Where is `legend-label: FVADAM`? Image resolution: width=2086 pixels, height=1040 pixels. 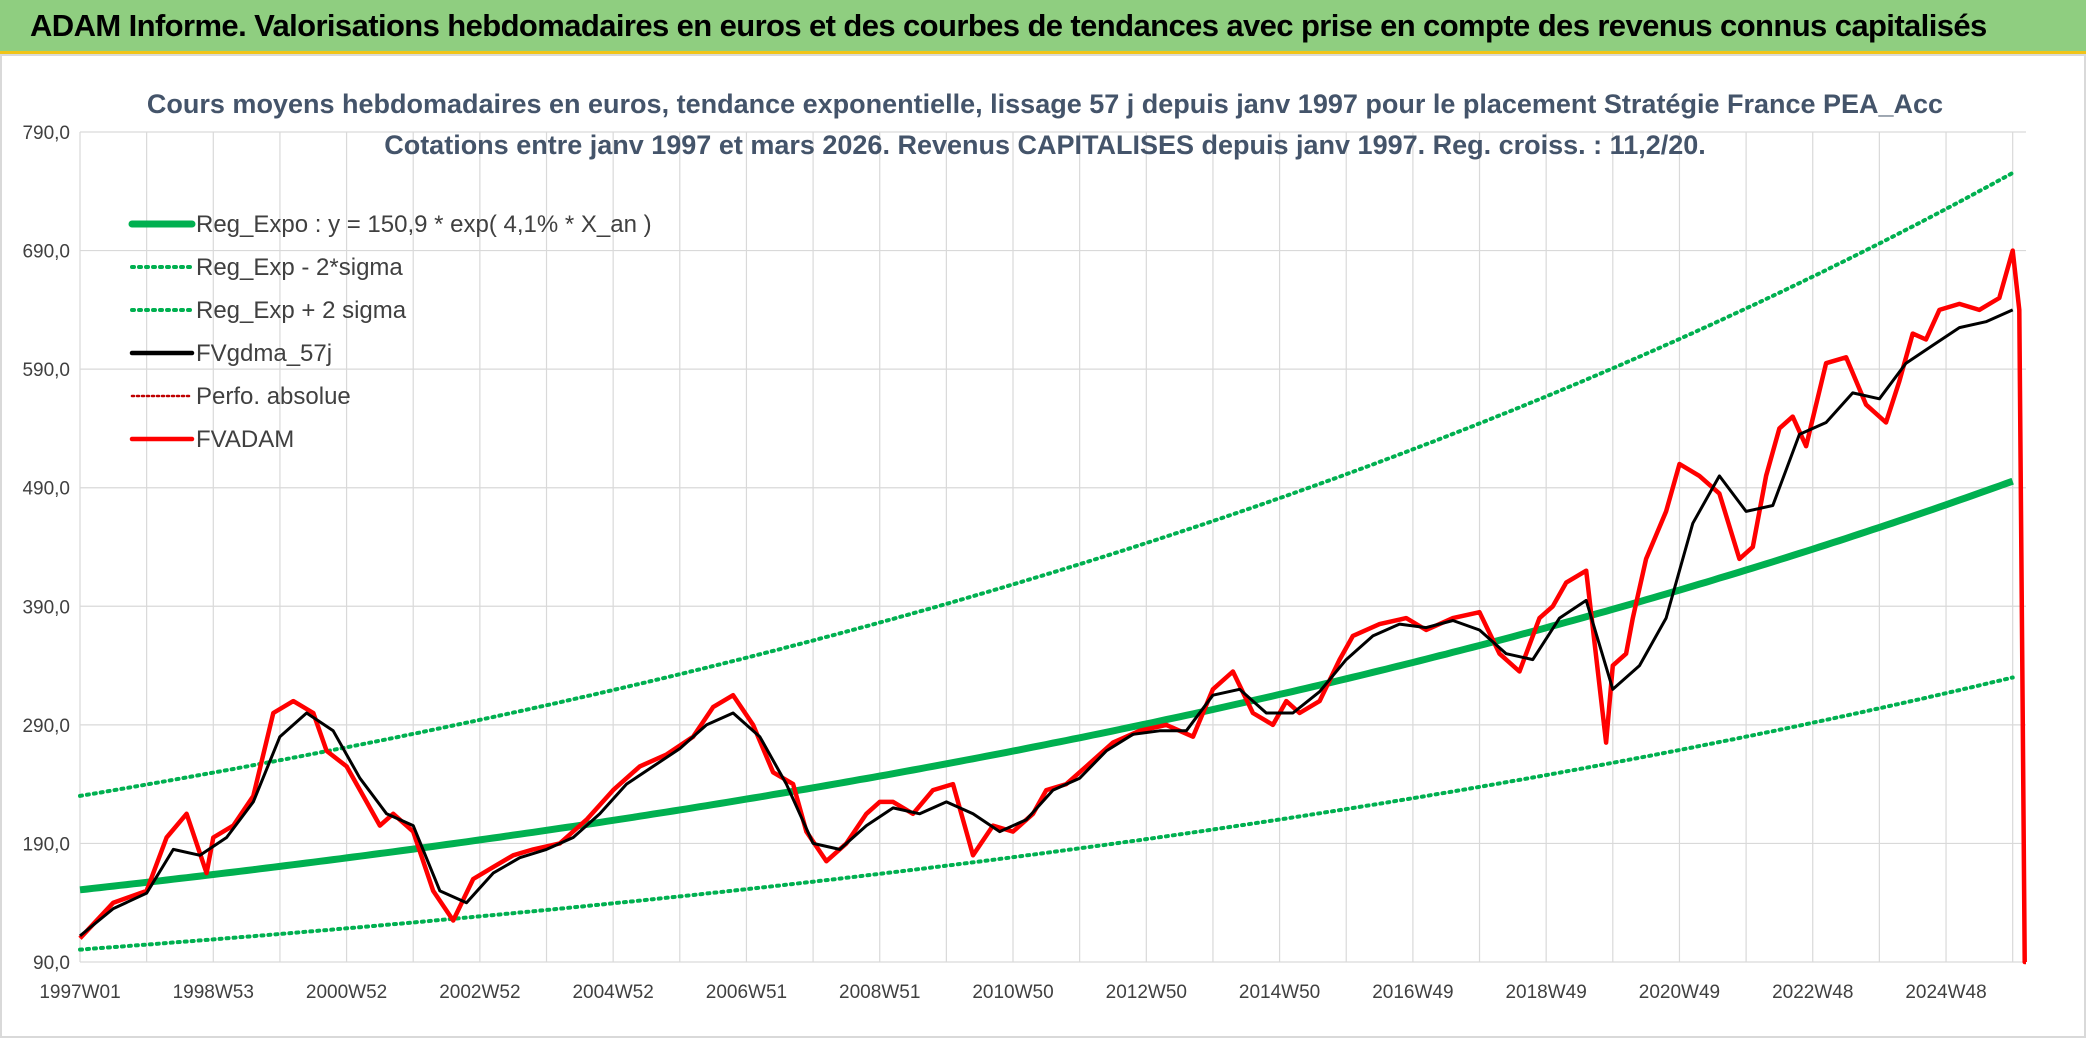
legend-label: FVADAM is located at coordinates (245, 439).